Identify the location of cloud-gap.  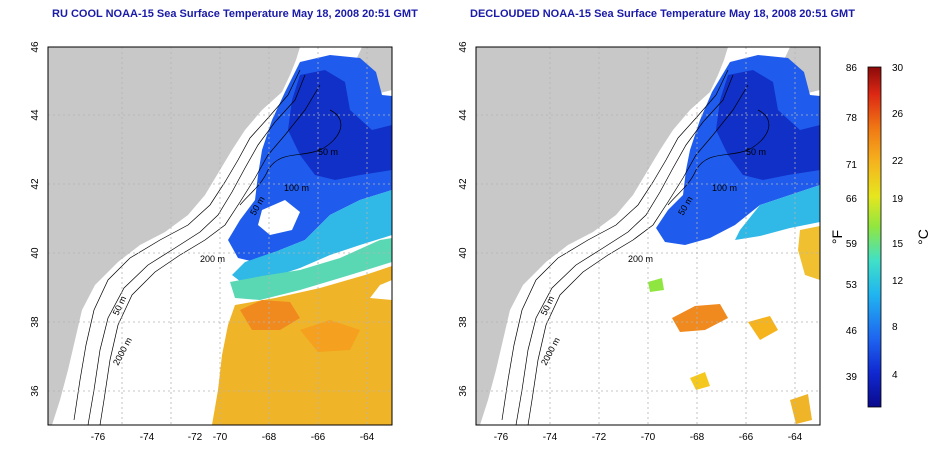
(279, 217).